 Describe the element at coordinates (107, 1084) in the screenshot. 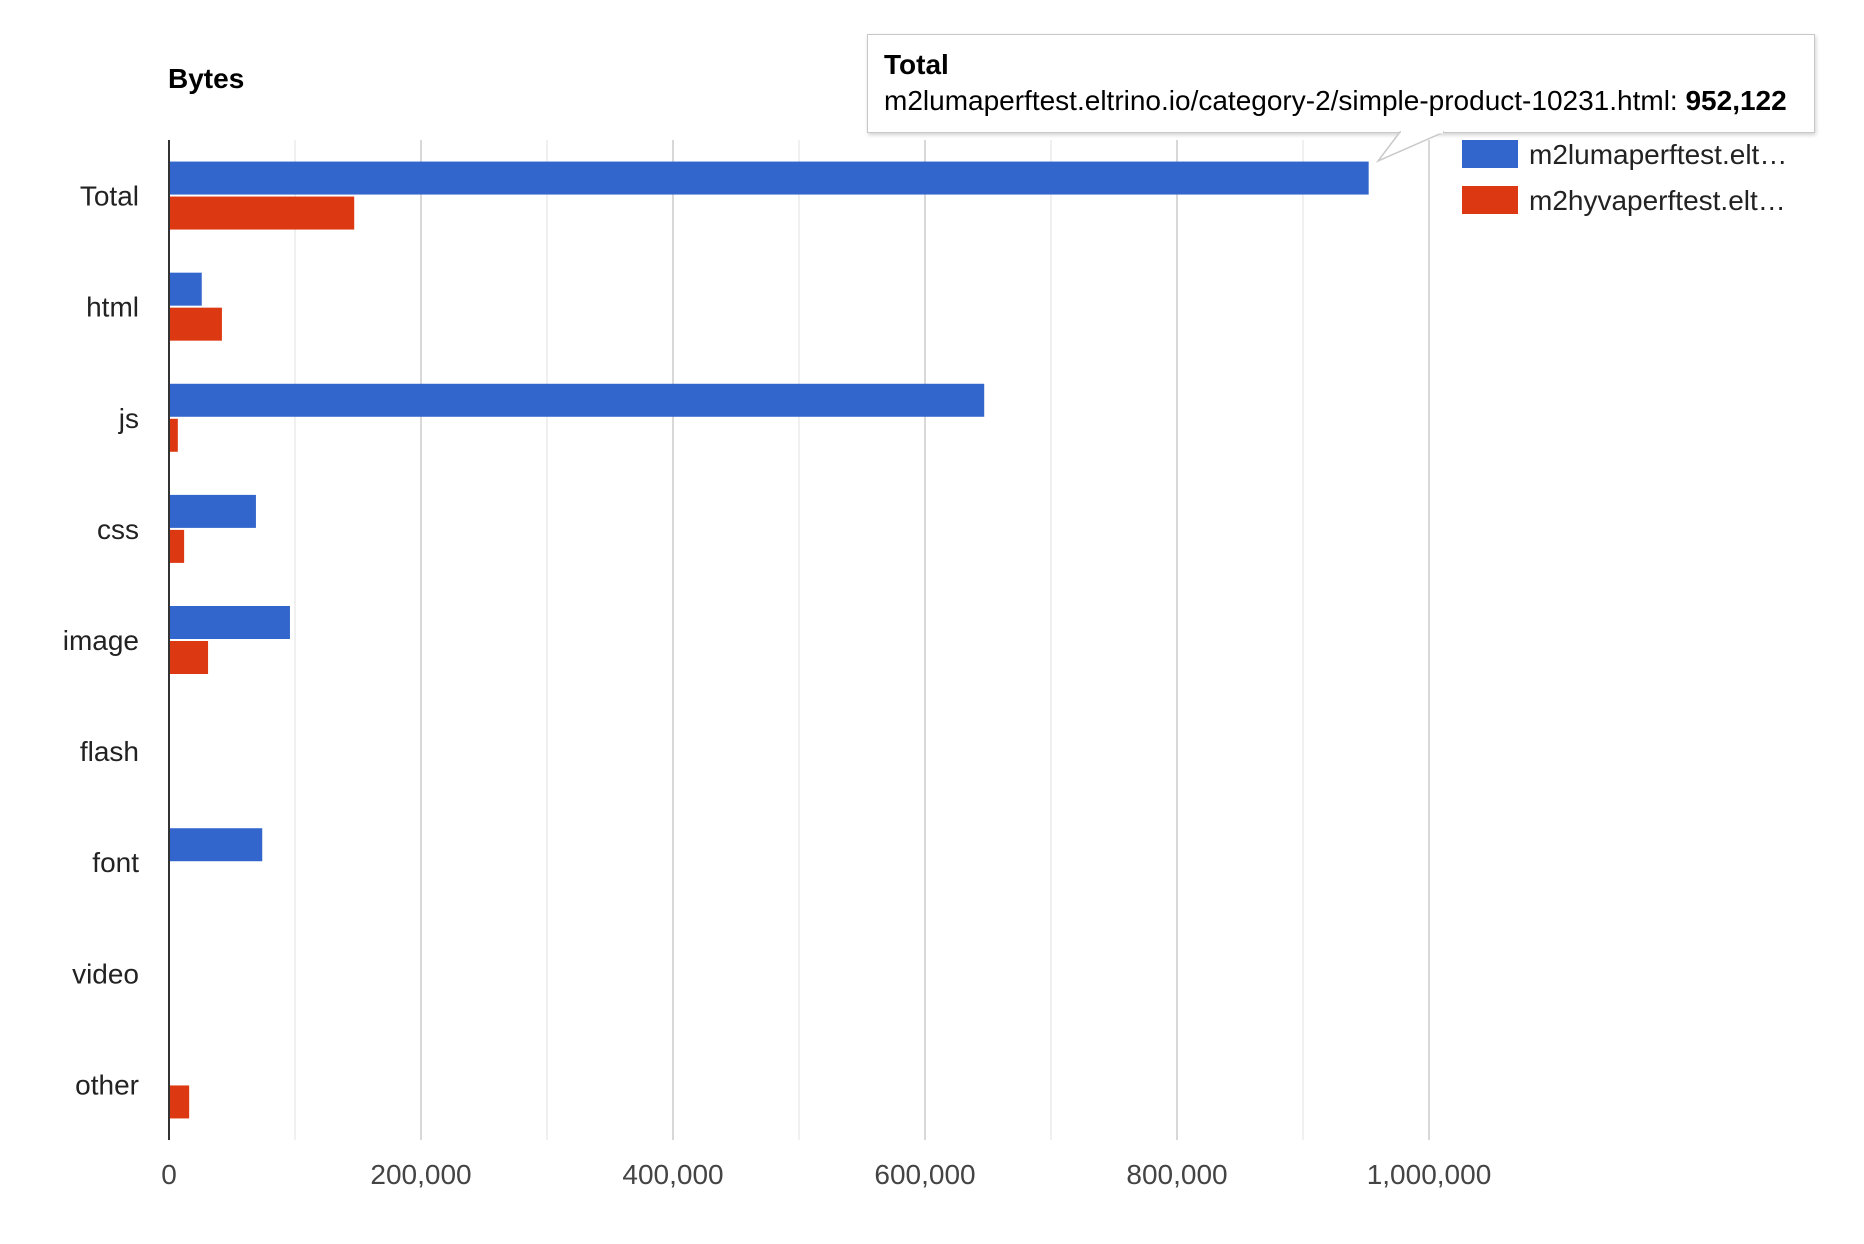

I see `y-category-label: other` at that location.